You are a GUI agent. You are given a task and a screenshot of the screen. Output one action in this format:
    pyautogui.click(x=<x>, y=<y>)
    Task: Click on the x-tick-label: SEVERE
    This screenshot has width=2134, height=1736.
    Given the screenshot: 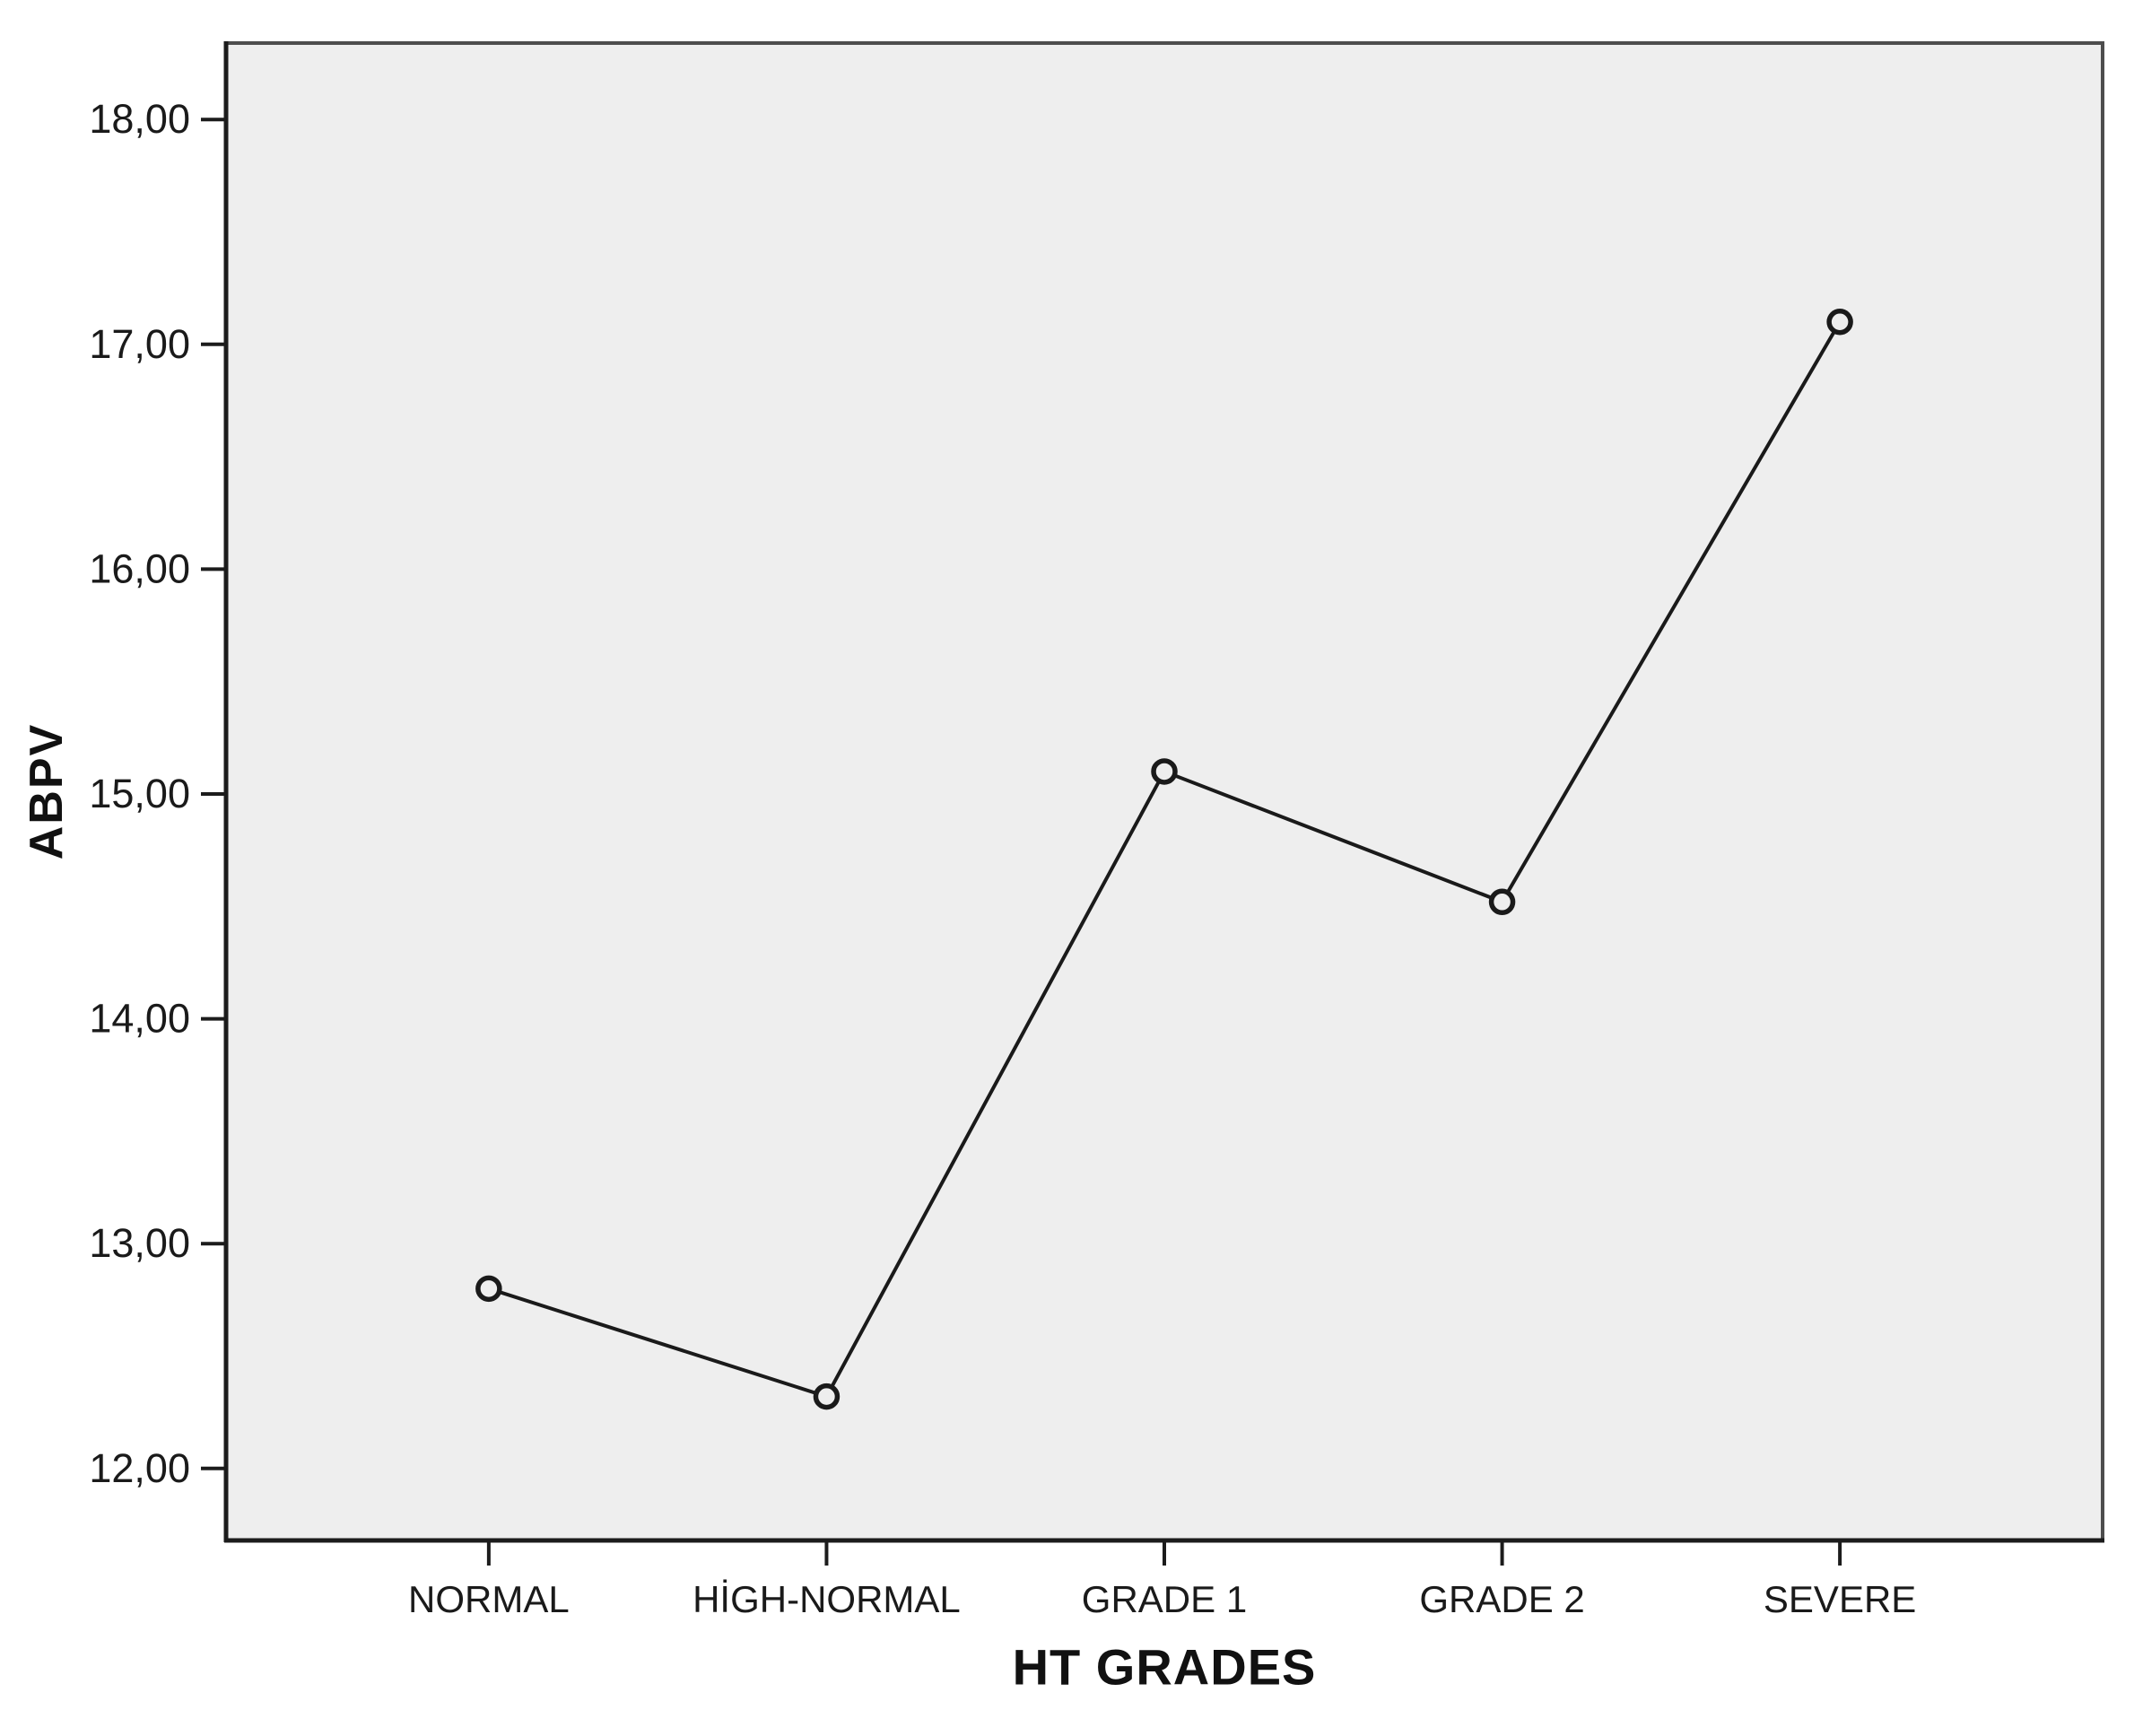 What is the action you would take?
    pyautogui.click(x=1840, y=1599)
    